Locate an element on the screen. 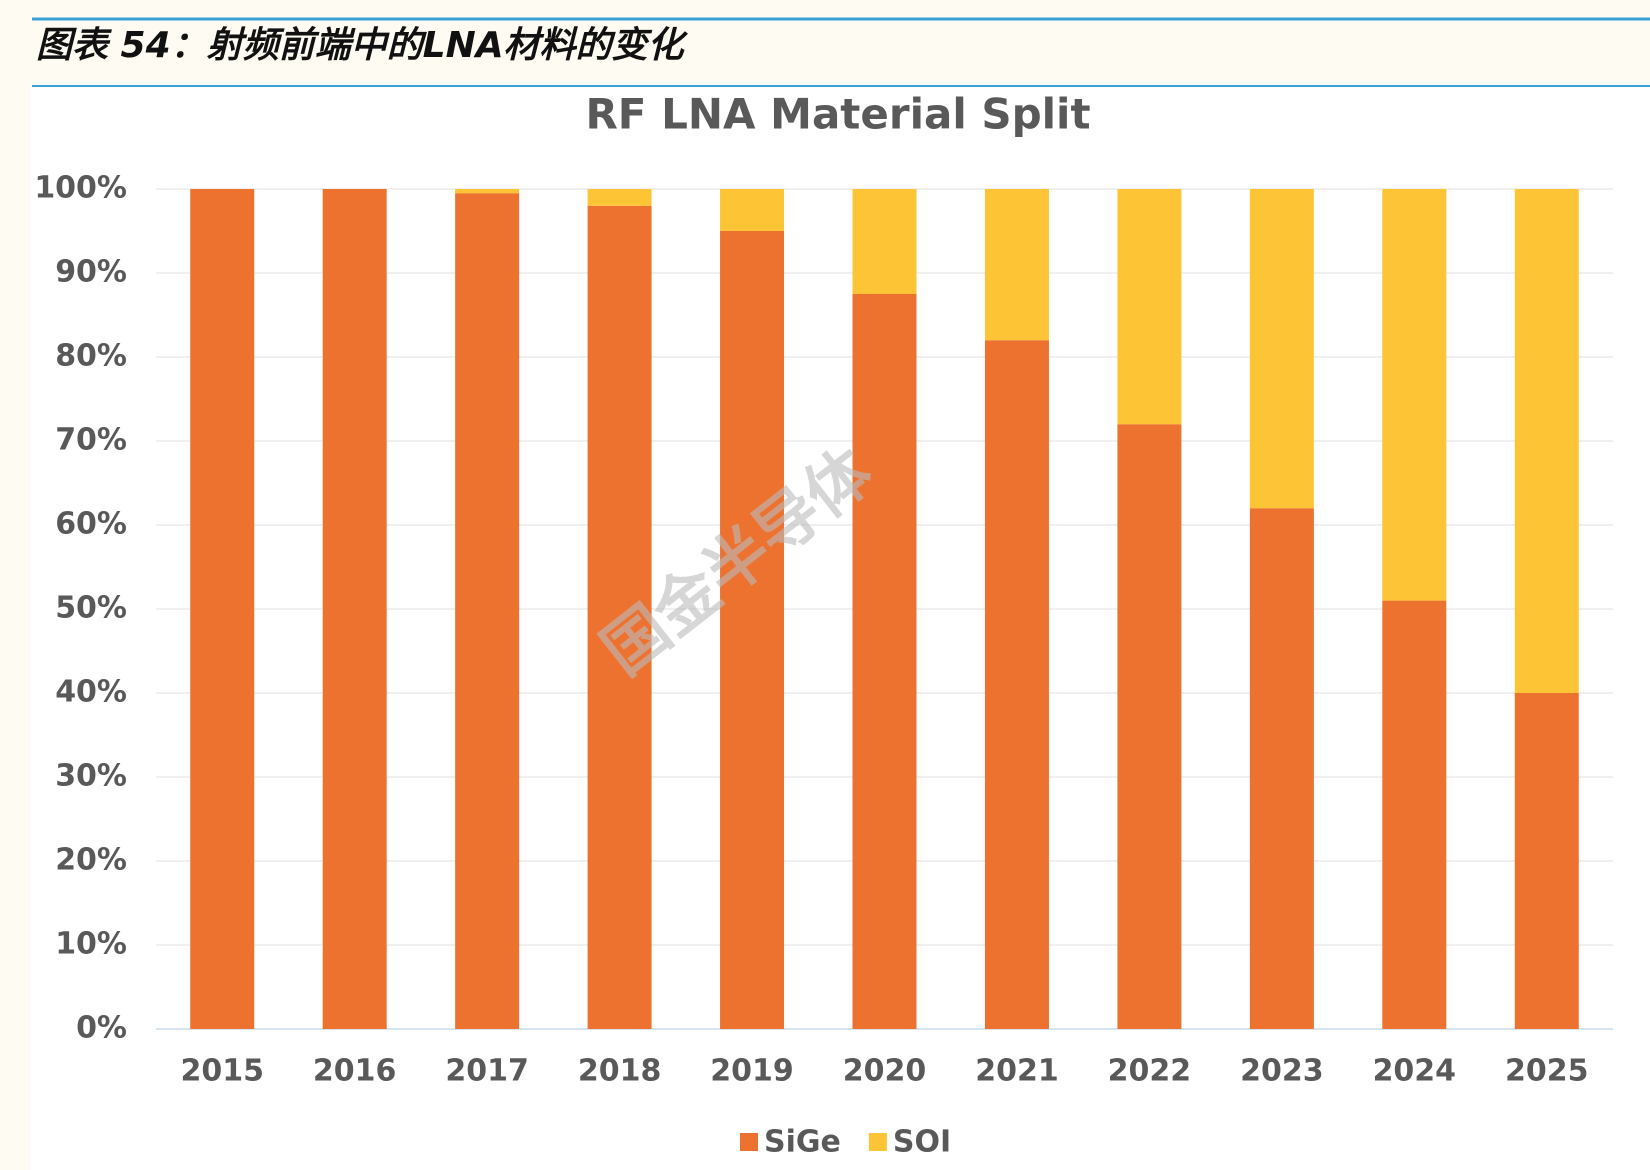 The width and height of the screenshot is (1650, 1170). y-tick-label: 40% is located at coordinates (91, 692).